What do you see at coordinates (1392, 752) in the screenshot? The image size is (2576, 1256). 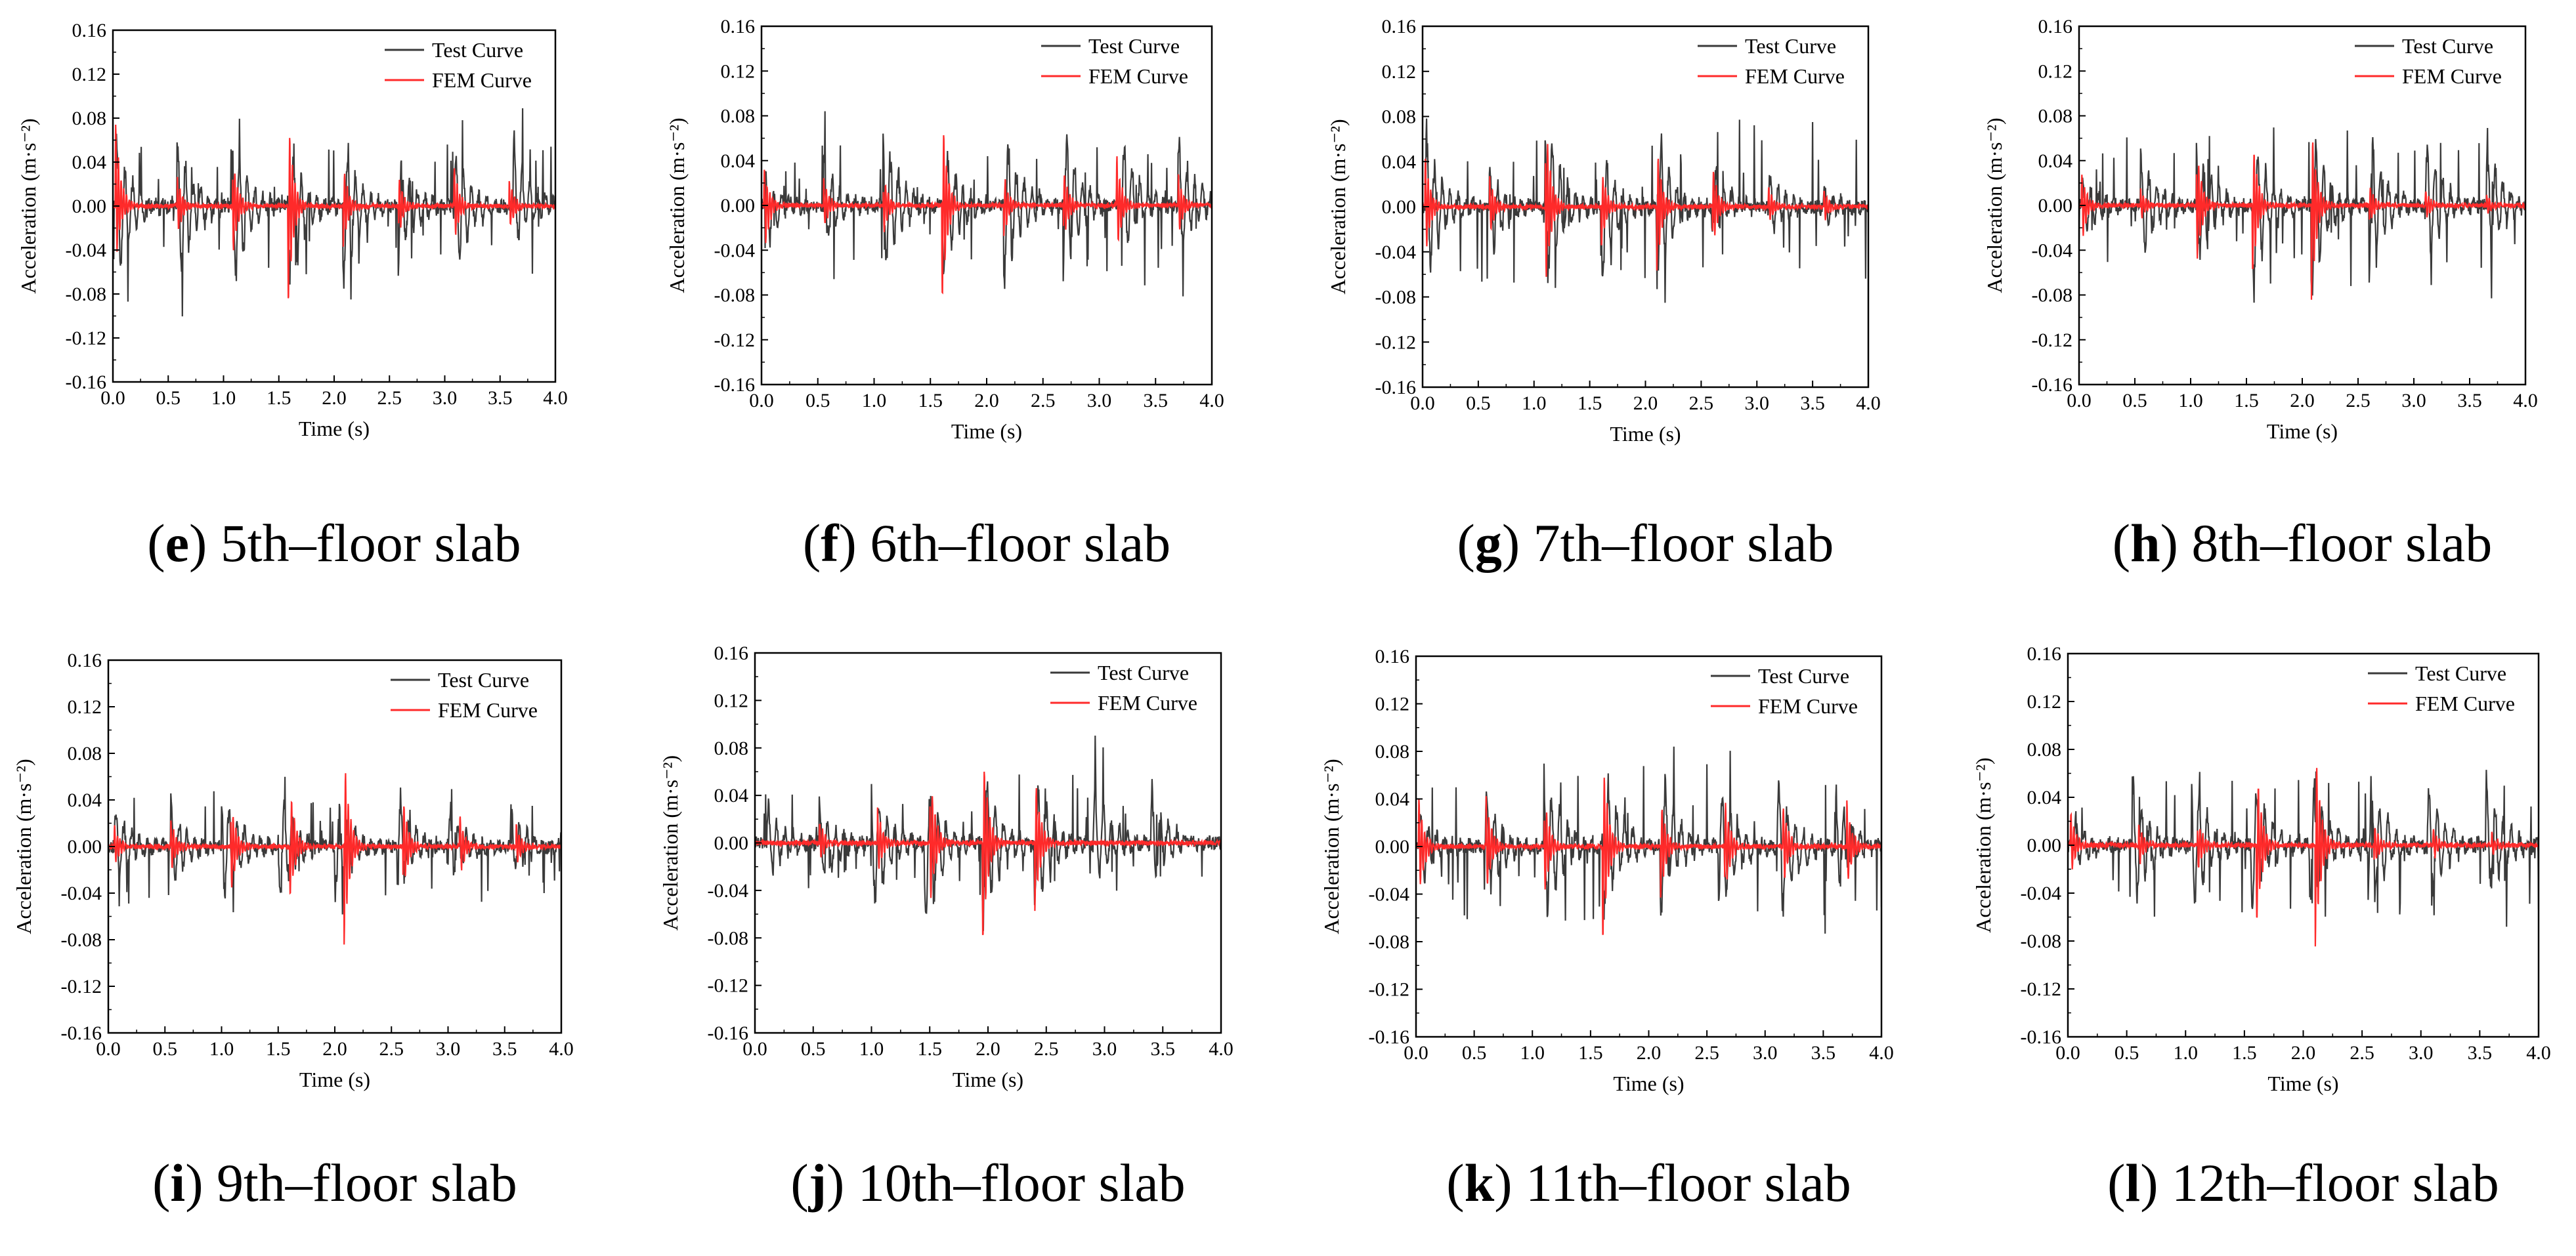 I see `y-tick-label: 0.08` at bounding box center [1392, 752].